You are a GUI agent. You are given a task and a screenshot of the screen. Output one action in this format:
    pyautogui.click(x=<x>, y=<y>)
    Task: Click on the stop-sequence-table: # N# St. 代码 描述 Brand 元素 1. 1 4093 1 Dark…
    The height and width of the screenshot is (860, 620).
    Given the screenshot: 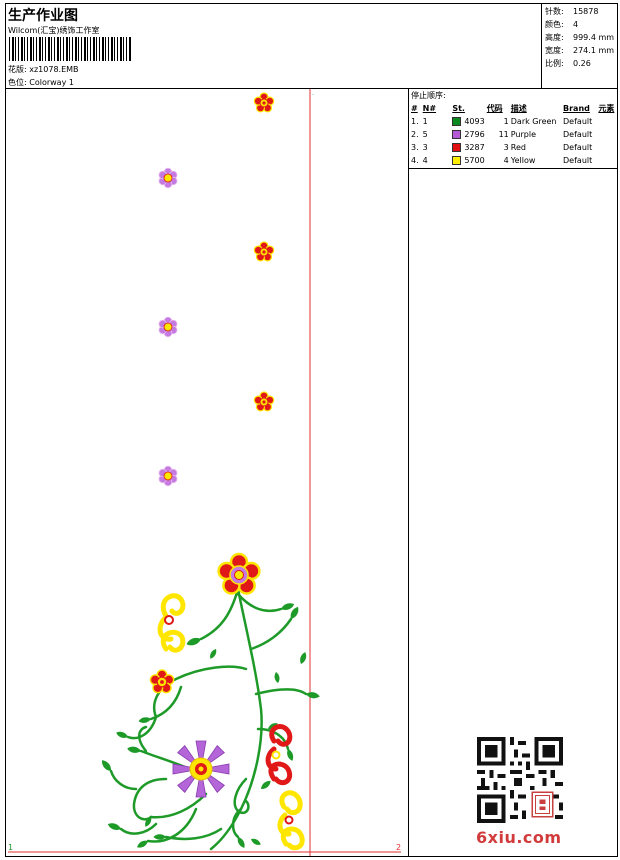 What is the action you would take?
    pyautogui.click(x=514, y=134)
    